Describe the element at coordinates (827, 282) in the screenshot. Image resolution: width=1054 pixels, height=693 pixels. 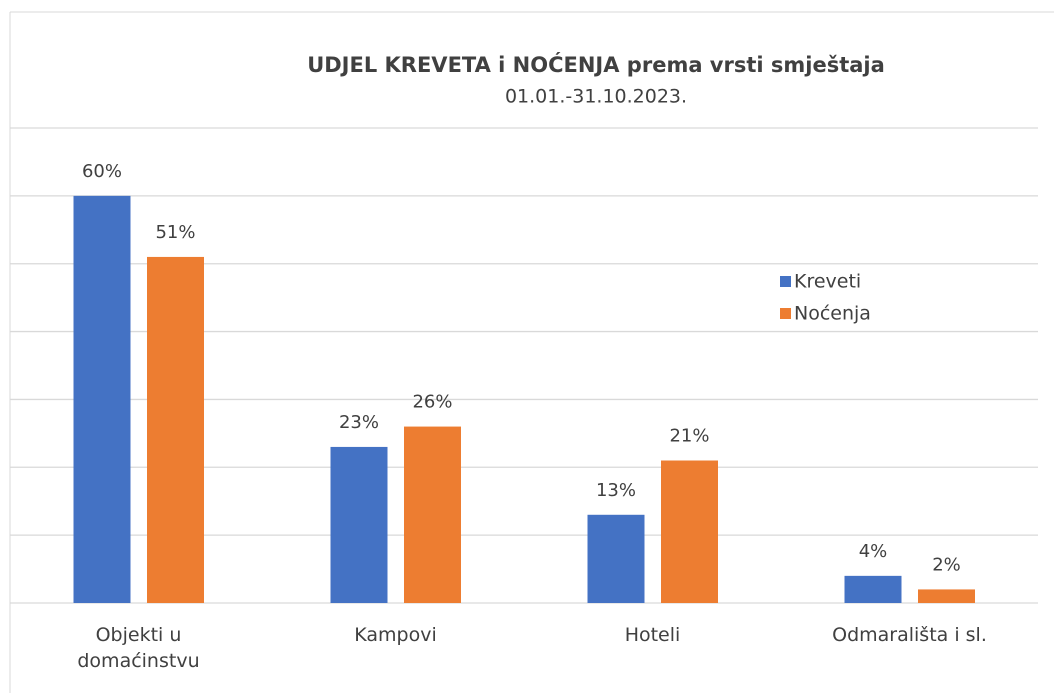
I see `legend-label: Kreveti` at that location.